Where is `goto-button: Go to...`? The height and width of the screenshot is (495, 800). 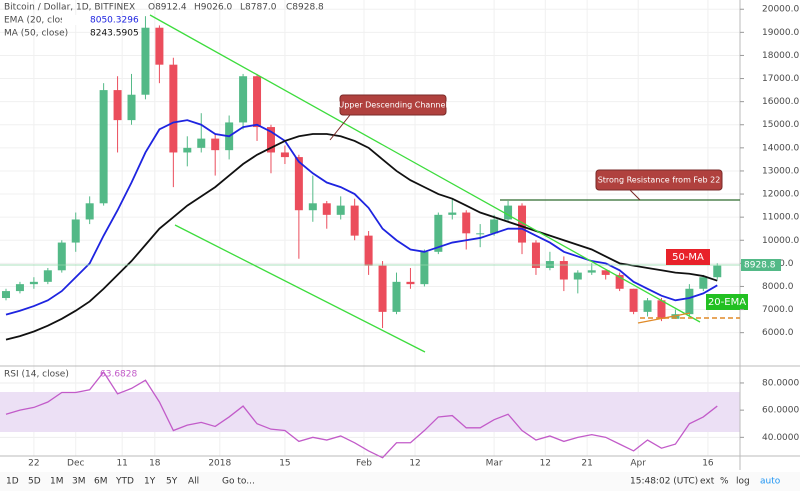
goto-button: Go to... is located at coordinates (238, 482).